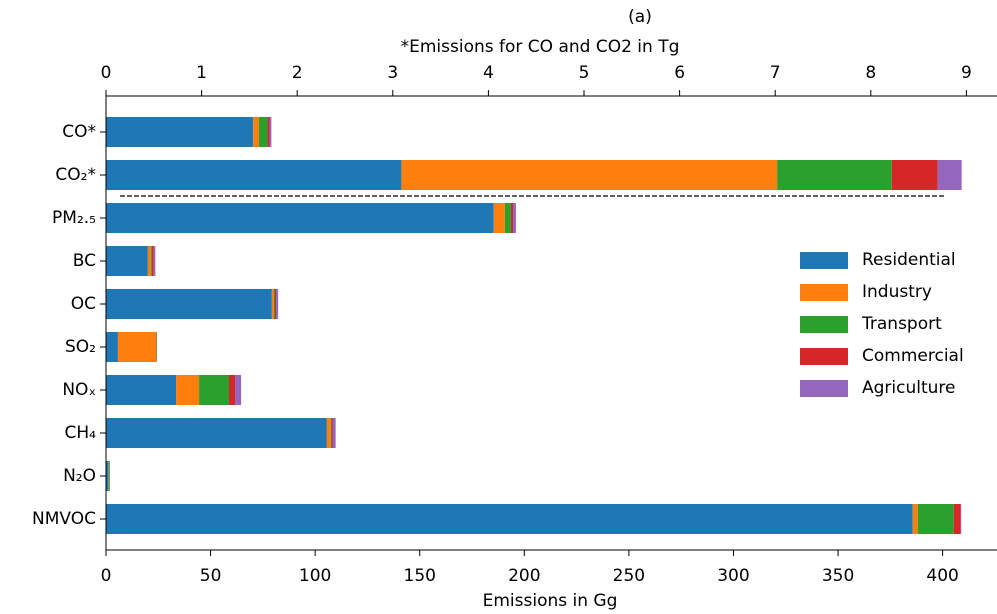  Describe the element at coordinates (79, 132) in the screenshot. I see `y-tick-label: CO*` at that location.